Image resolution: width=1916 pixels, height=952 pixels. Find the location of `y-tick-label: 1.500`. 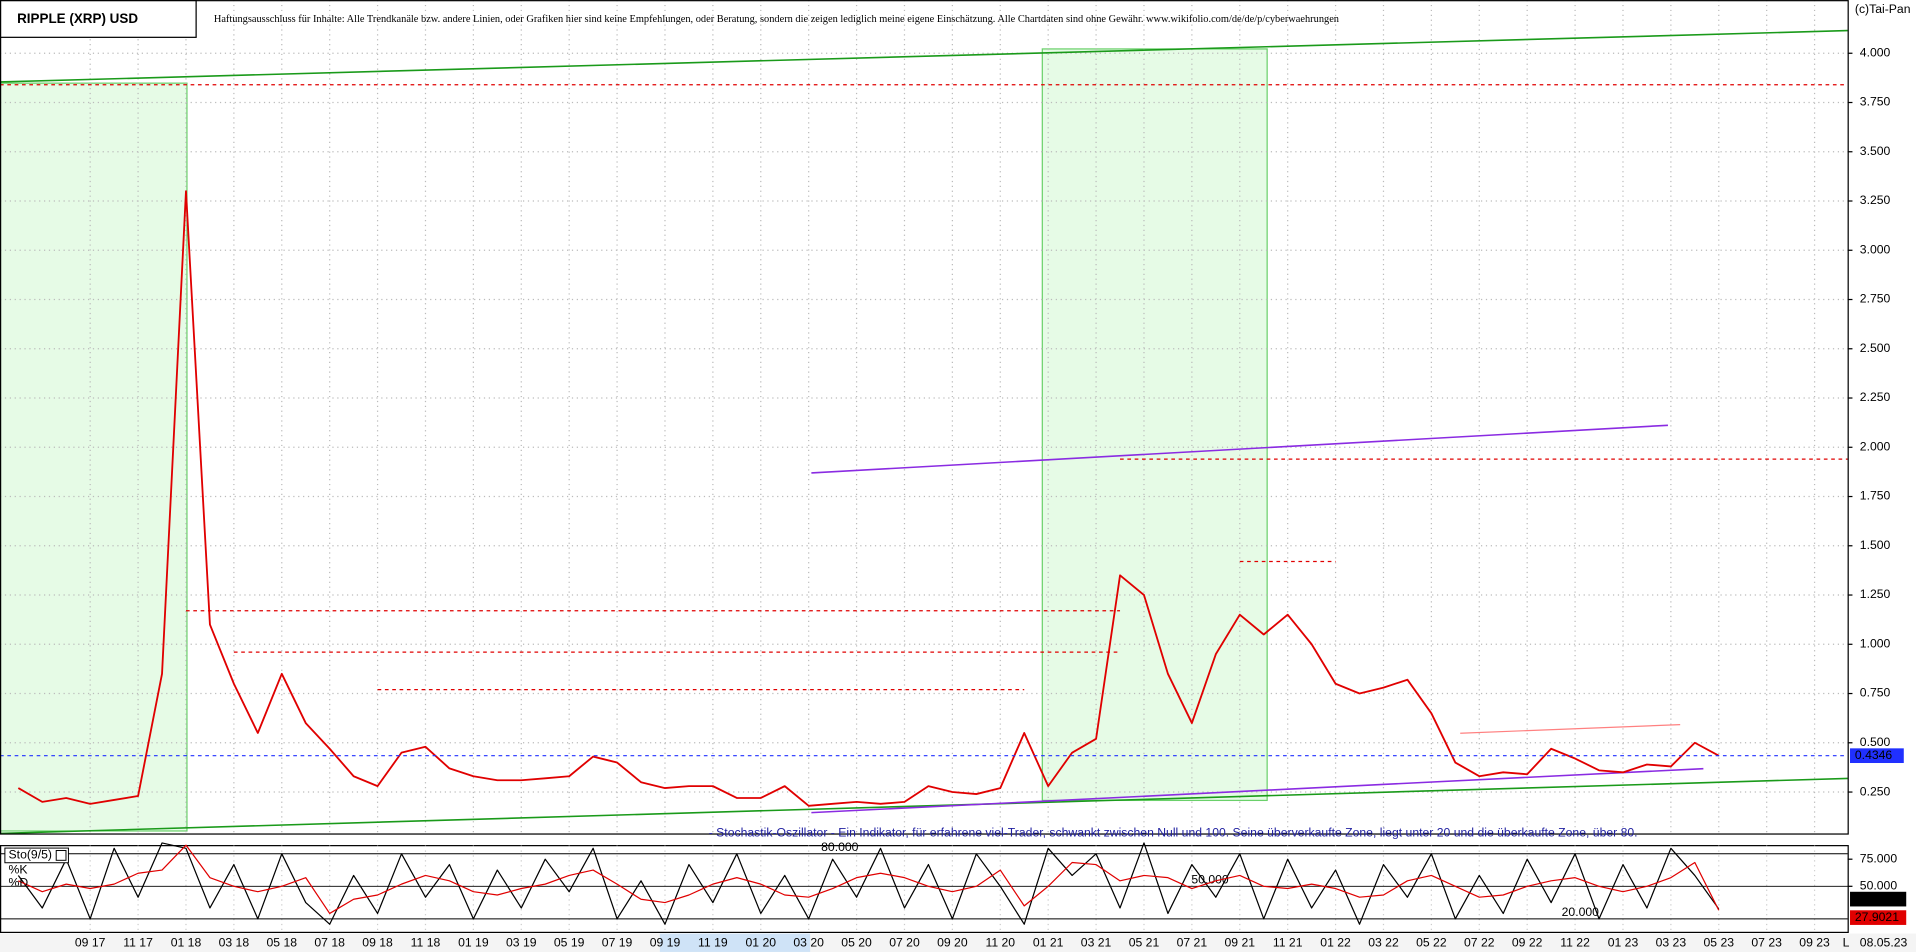

y-tick-label: 1.500 is located at coordinates (1875, 545).